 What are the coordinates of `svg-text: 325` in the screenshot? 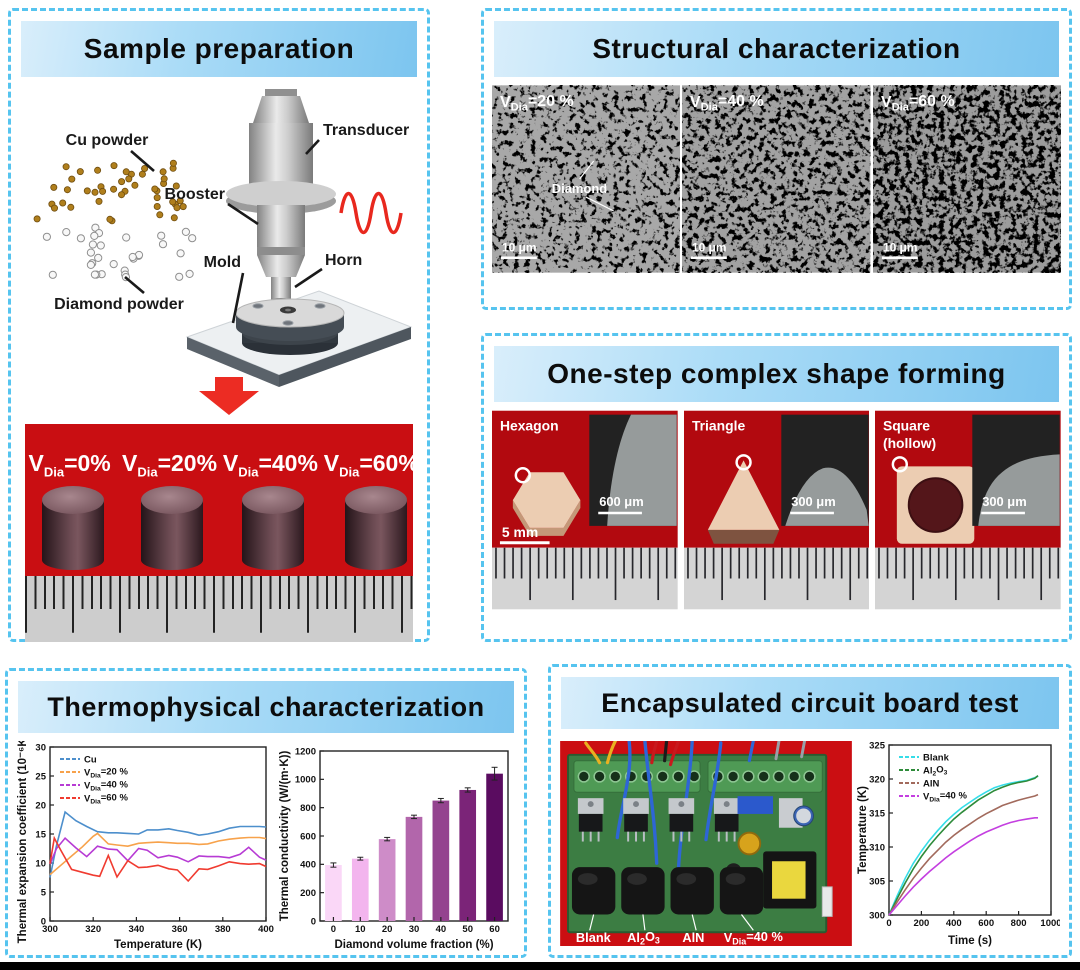 It's located at (877, 745).